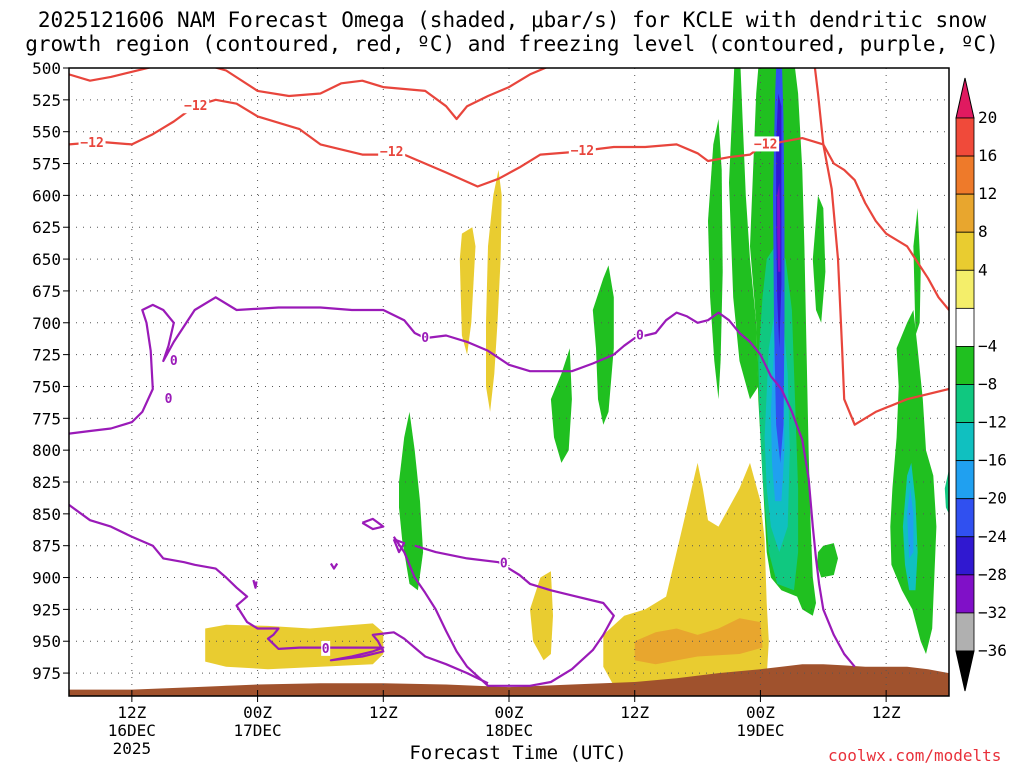 The image size is (1024, 768). I want to click on x-axis-title: Forecast Time (UTC), so click(518, 753).